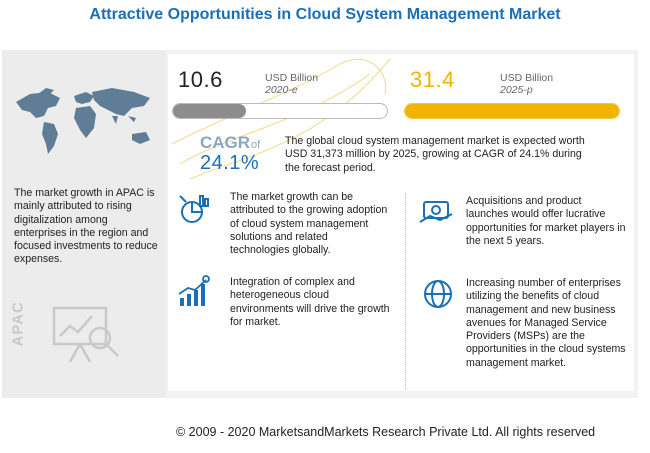 This screenshot has width=650, height=453. I want to click on end-progress-fill, so click(512, 111).